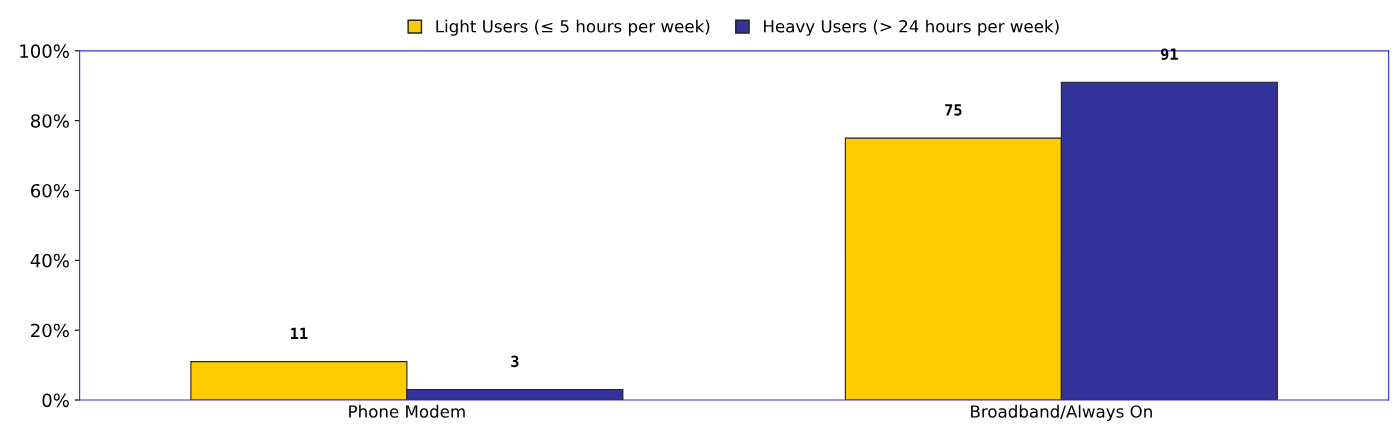  I want to click on data-label: 3, so click(515, 361).